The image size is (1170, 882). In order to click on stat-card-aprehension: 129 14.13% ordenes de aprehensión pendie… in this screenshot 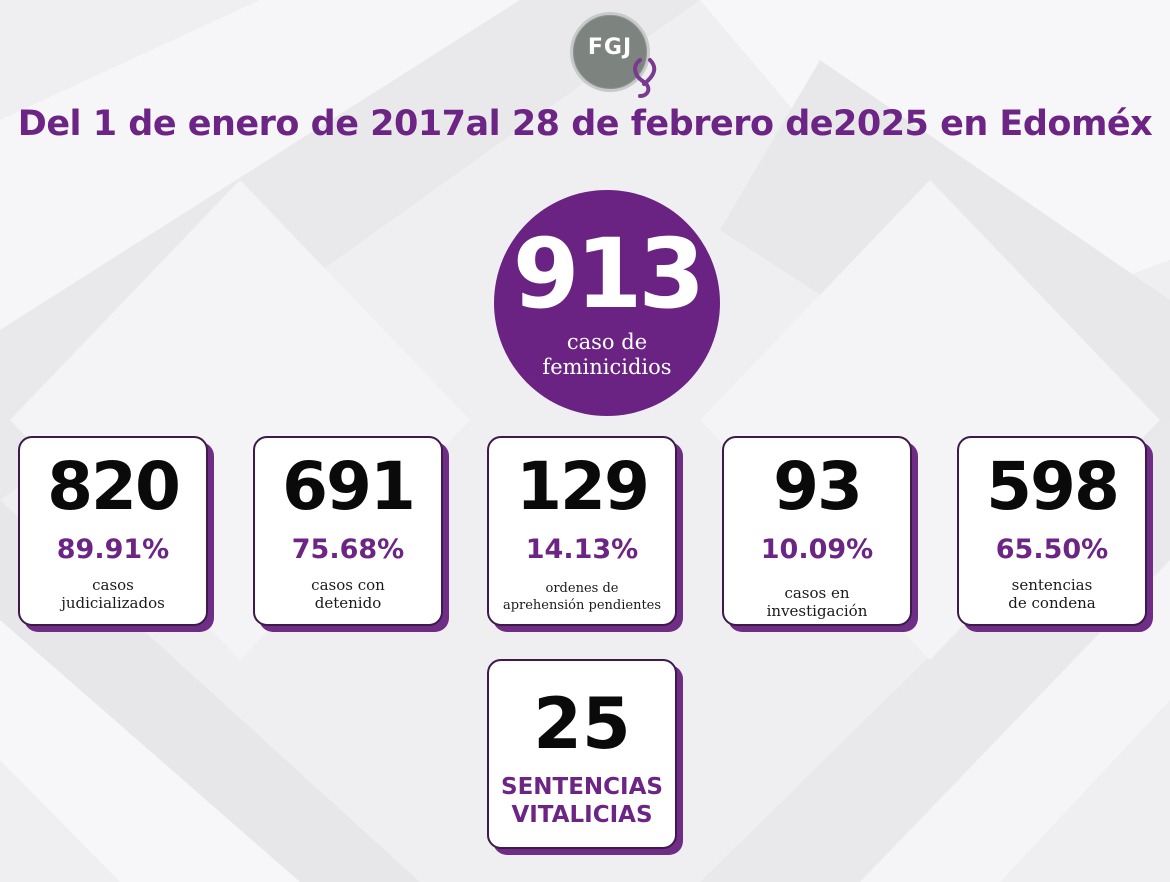, I will do `click(582, 531)`.